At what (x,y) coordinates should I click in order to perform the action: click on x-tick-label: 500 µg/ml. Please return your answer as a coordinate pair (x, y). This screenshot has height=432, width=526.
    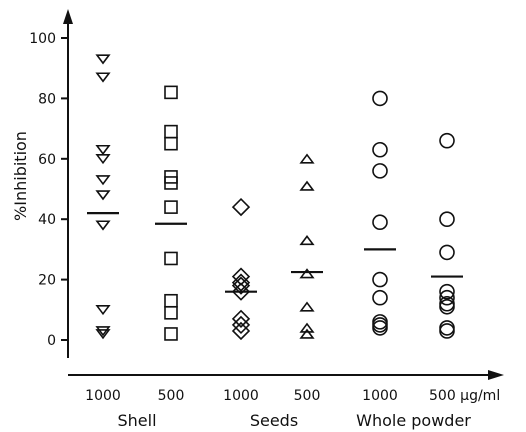
    Looking at the image, I should click on (464, 396).